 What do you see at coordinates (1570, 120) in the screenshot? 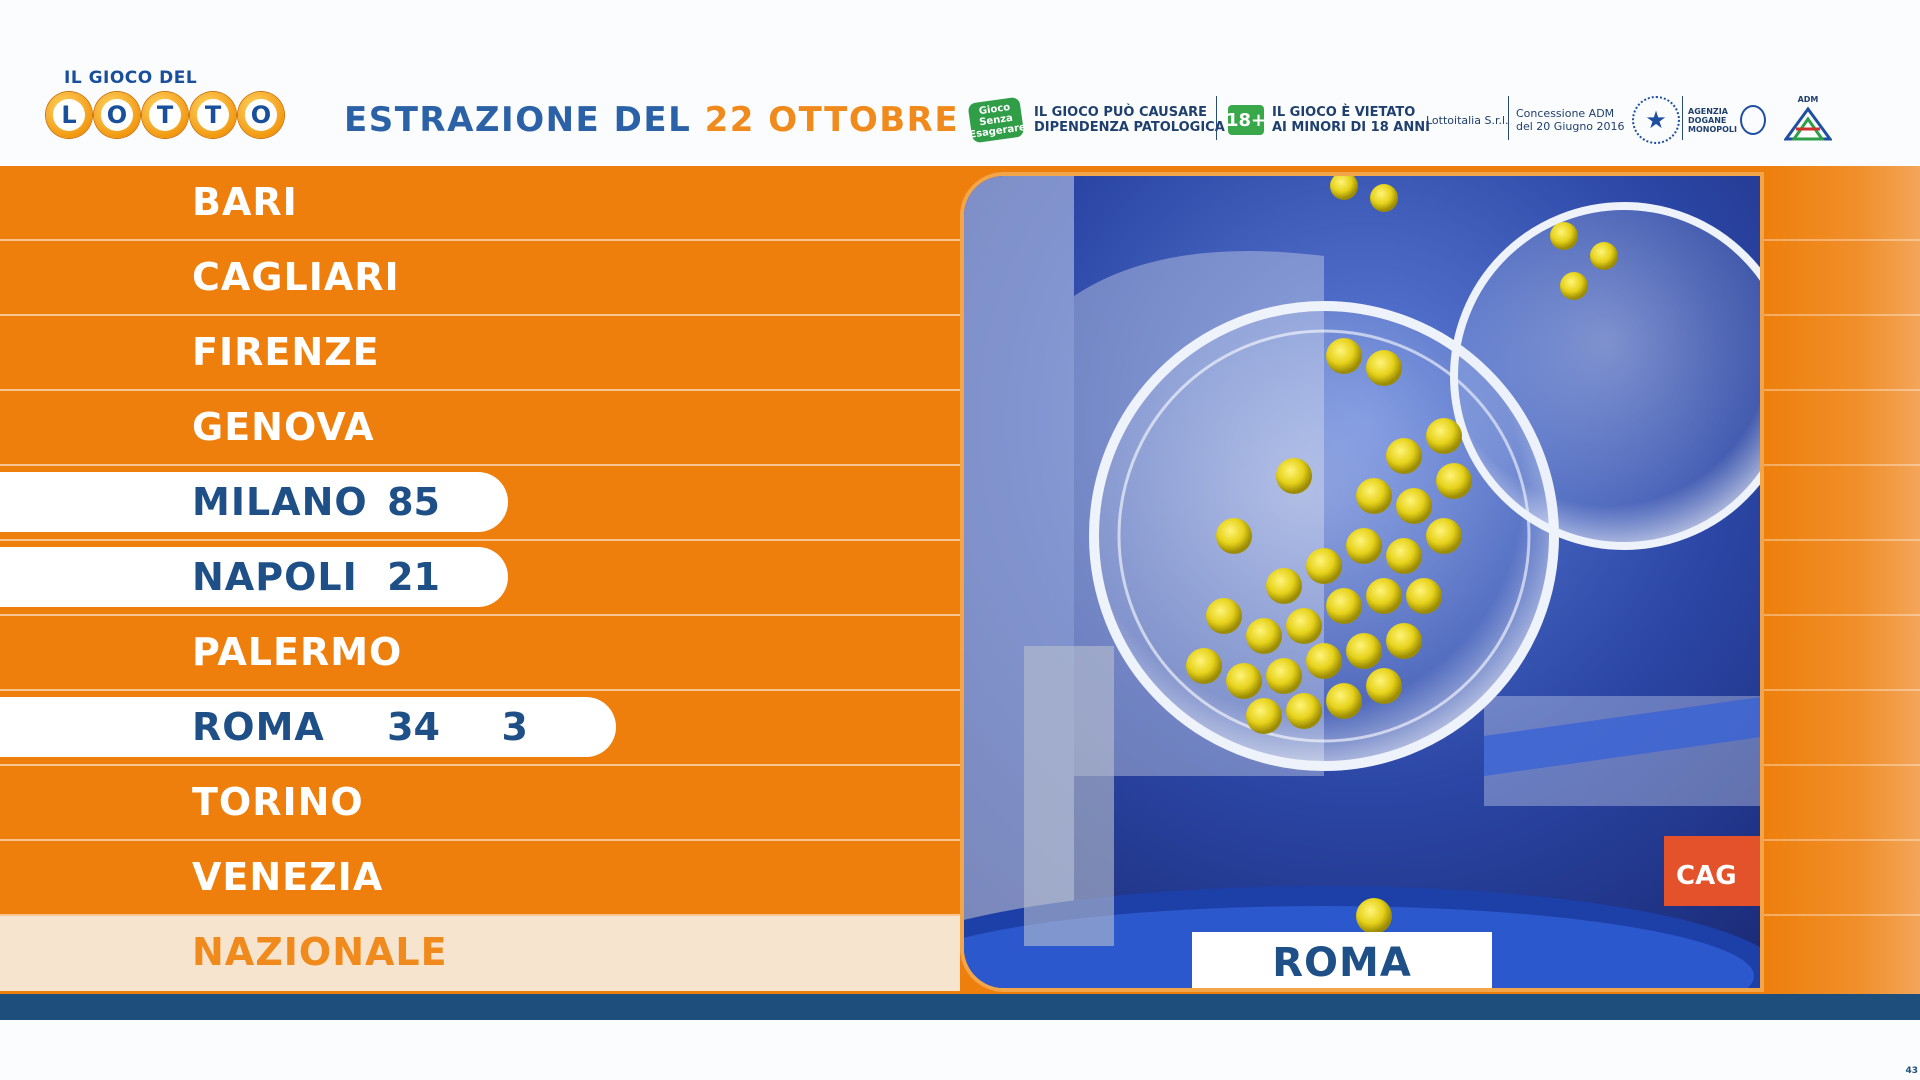
I see `concessione-text: Concessione ADM del 20 Giugno 2016` at bounding box center [1570, 120].